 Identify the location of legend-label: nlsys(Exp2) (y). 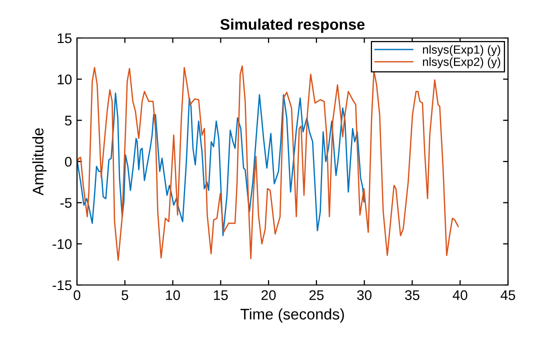
(461, 62).